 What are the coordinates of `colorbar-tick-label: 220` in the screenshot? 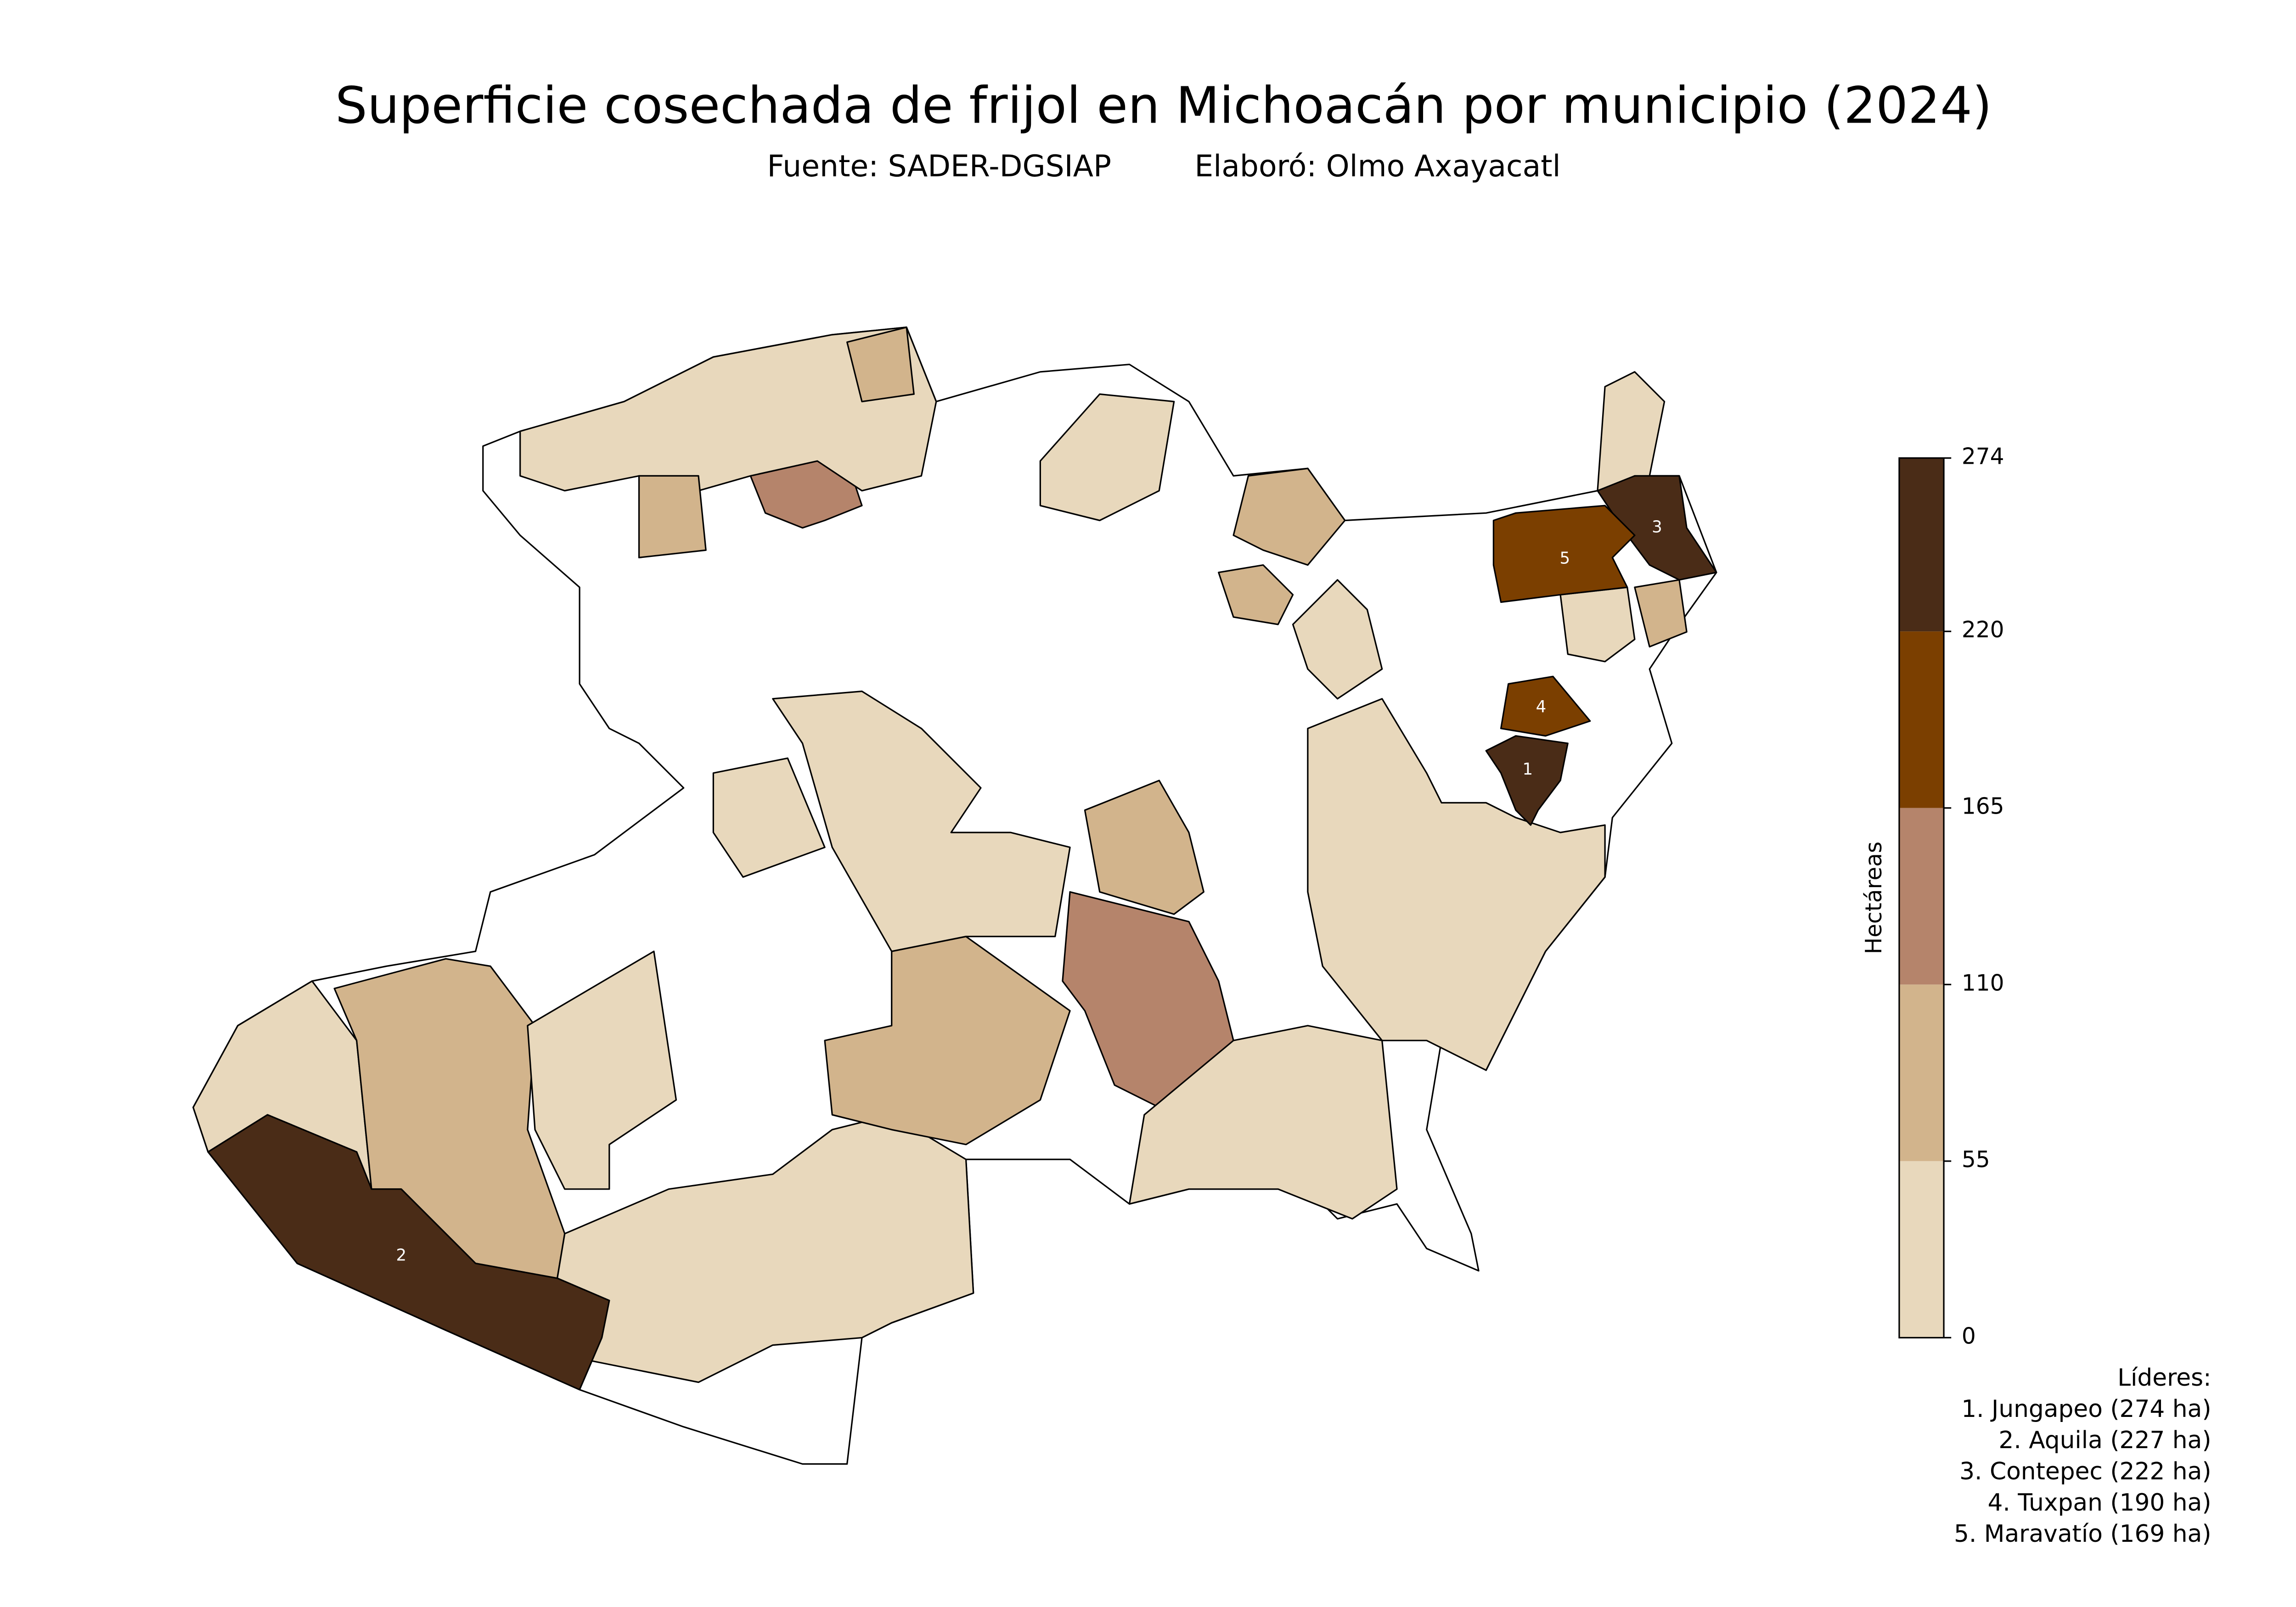 It's located at (1983, 630).